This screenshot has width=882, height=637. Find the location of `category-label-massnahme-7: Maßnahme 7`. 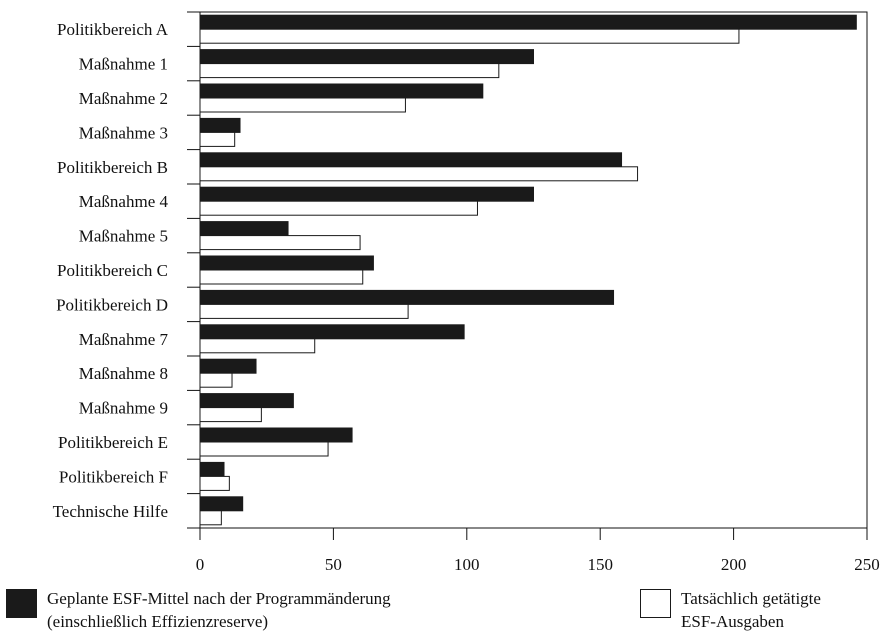

category-label-massnahme-7: Maßnahme 7 is located at coordinates (124, 339).